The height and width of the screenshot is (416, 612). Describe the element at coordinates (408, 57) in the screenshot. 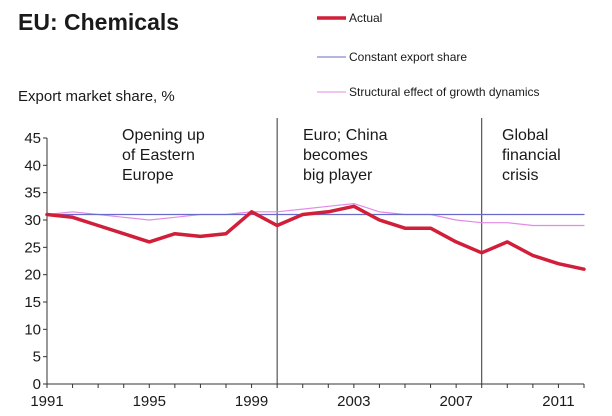

I see `legend-label: Constant export share` at that location.